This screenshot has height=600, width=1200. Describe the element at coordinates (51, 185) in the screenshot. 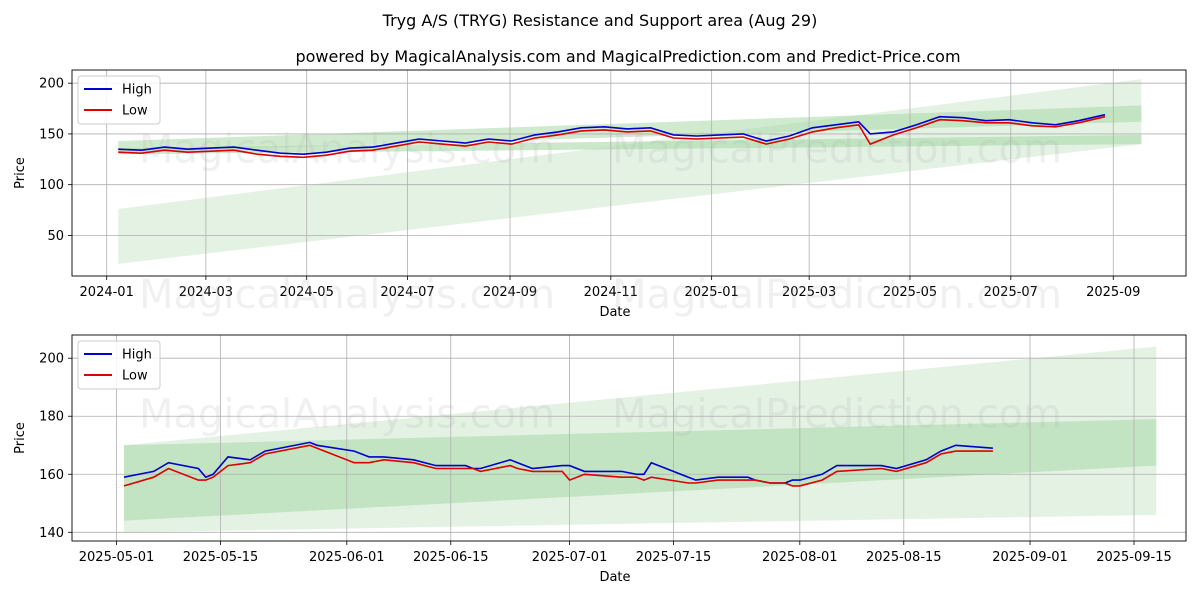

I see `y-tick-label: 100` at that location.